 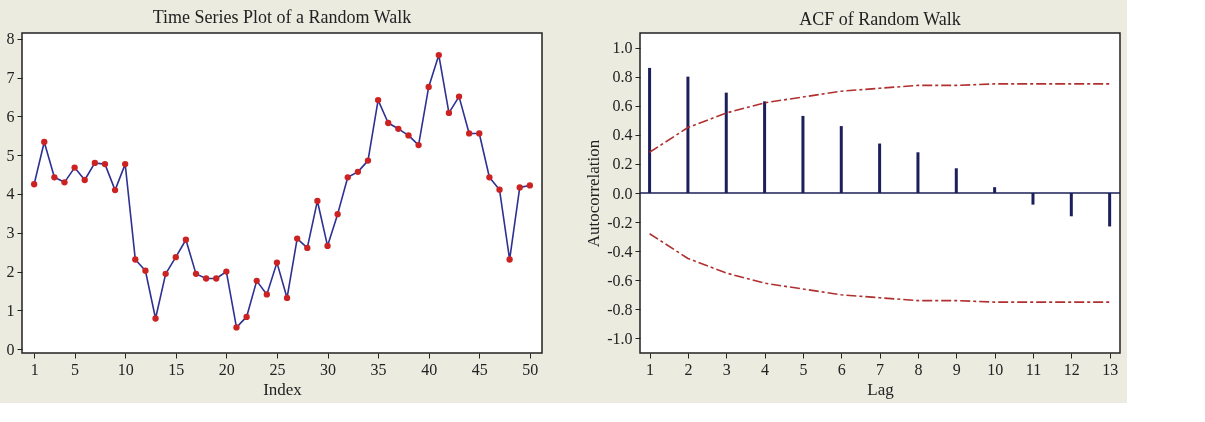 I want to click on y-tick-label: 0.8, so click(x=622, y=77).